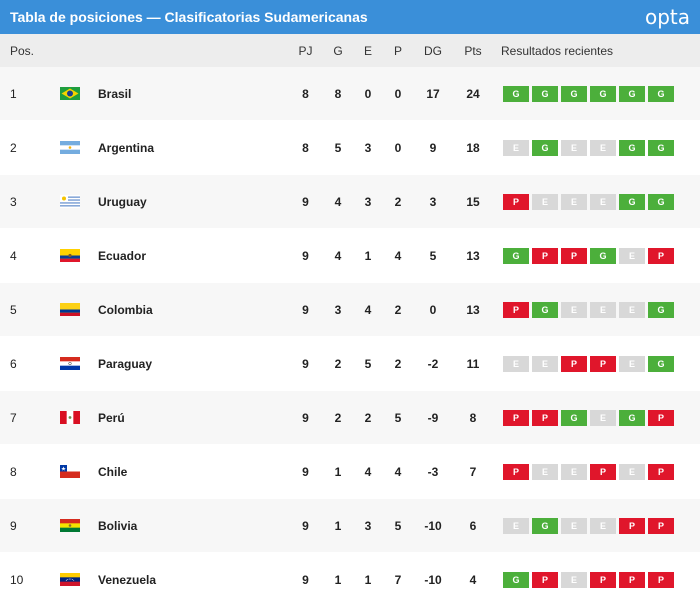  What do you see at coordinates (433, 50) in the screenshot?
I see `col-dg: DG` at bounding box center [433, 50].